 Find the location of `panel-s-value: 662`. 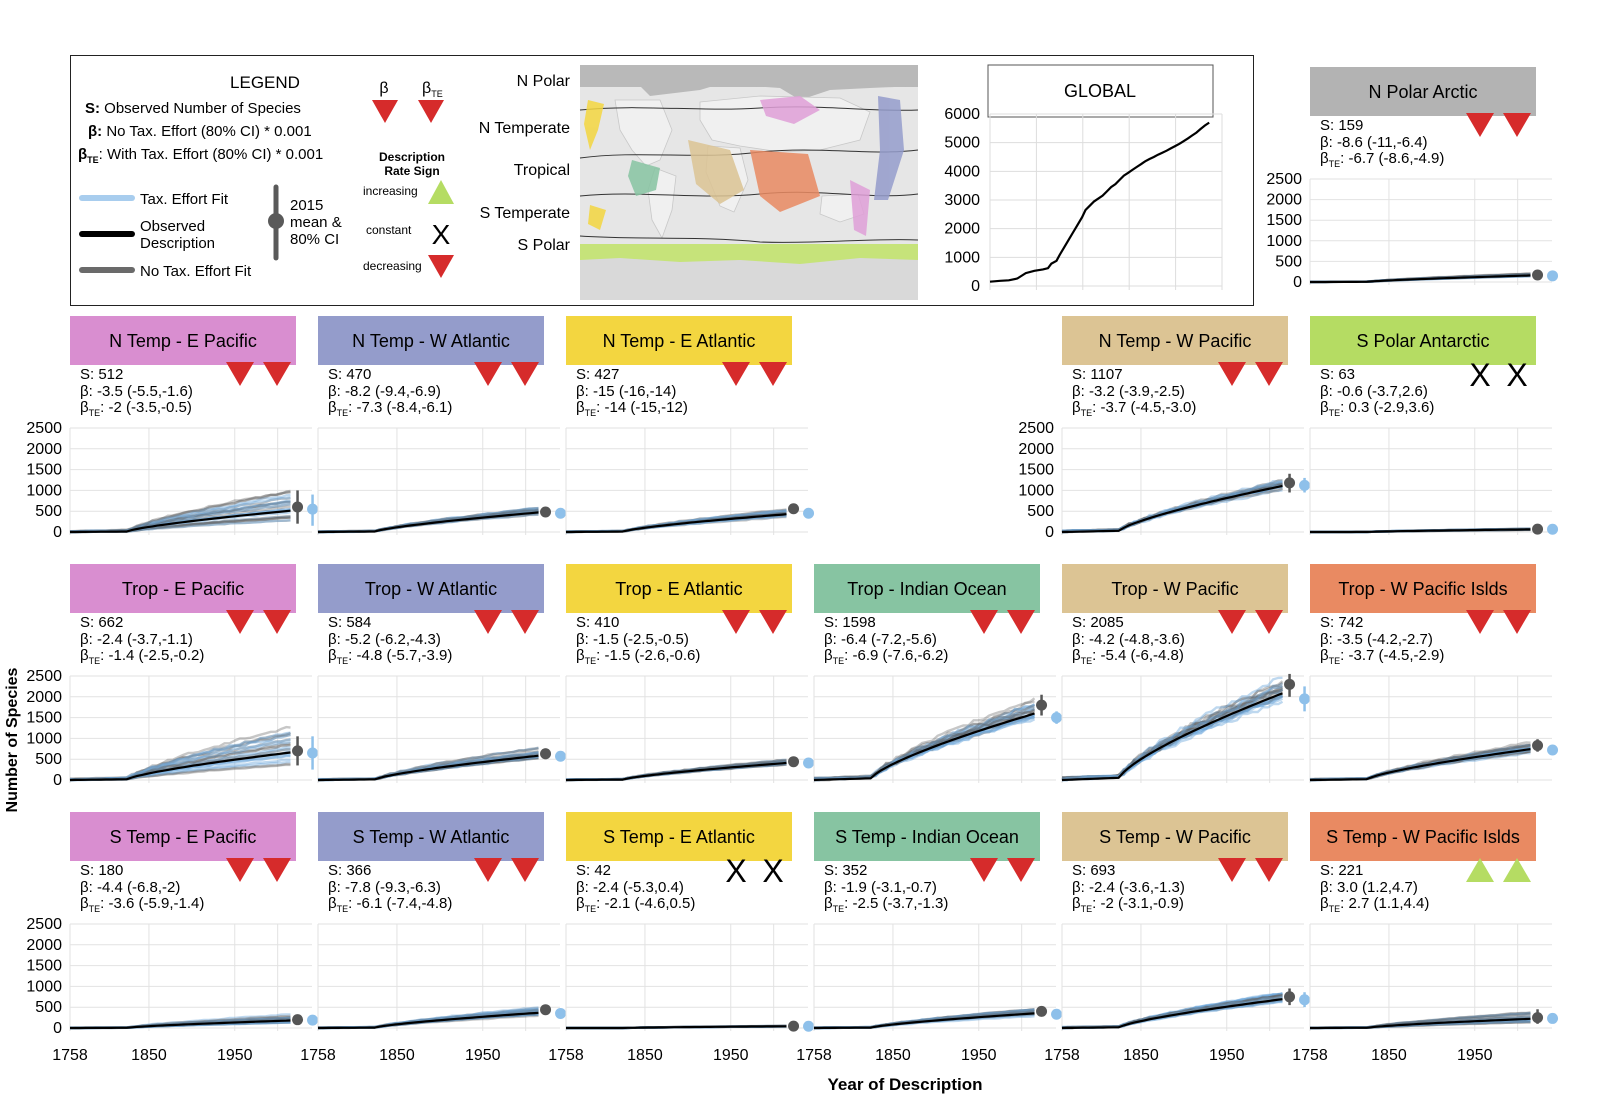

panel-s-value: 662 is located at coordinates (110, 622).